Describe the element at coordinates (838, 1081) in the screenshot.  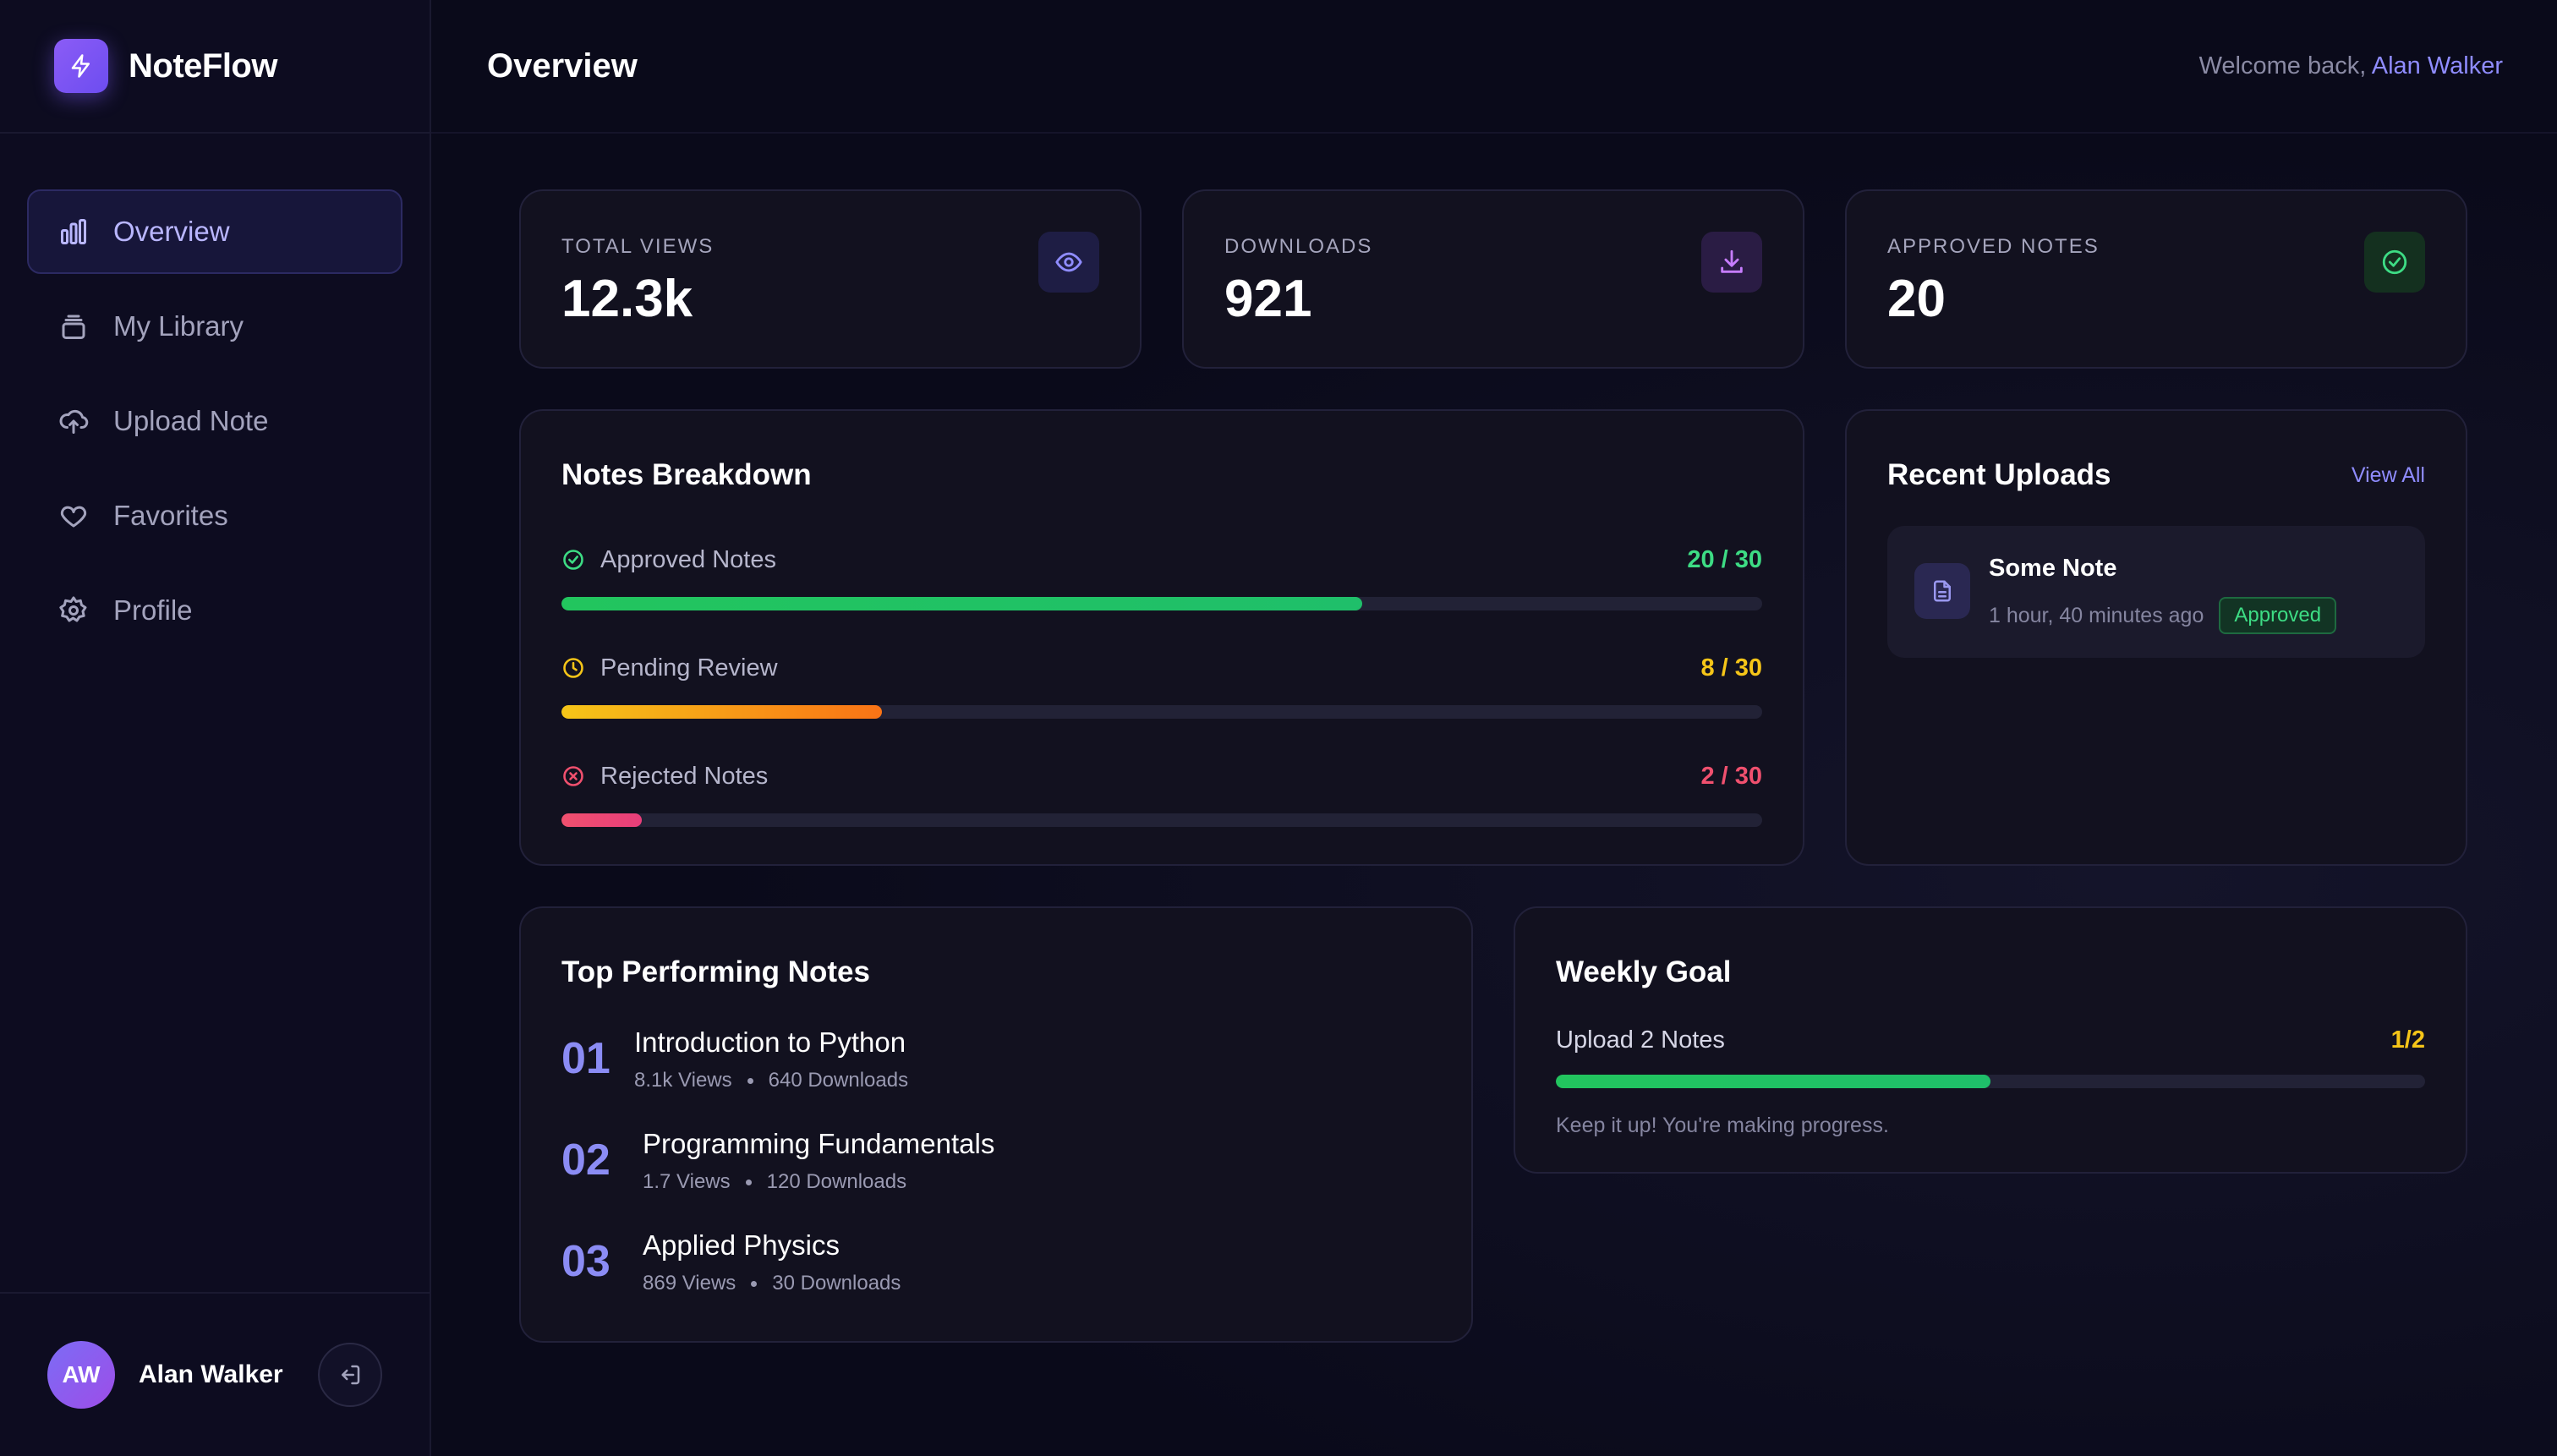
I see `note-downloads: 640 Downloads` at that location.